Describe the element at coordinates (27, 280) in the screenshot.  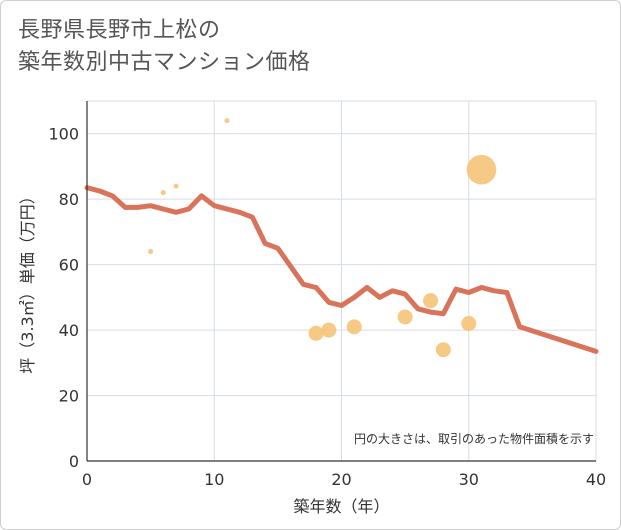
I see `y-axis-title: 坪（3.3㎡）単価（万円）` at that location.